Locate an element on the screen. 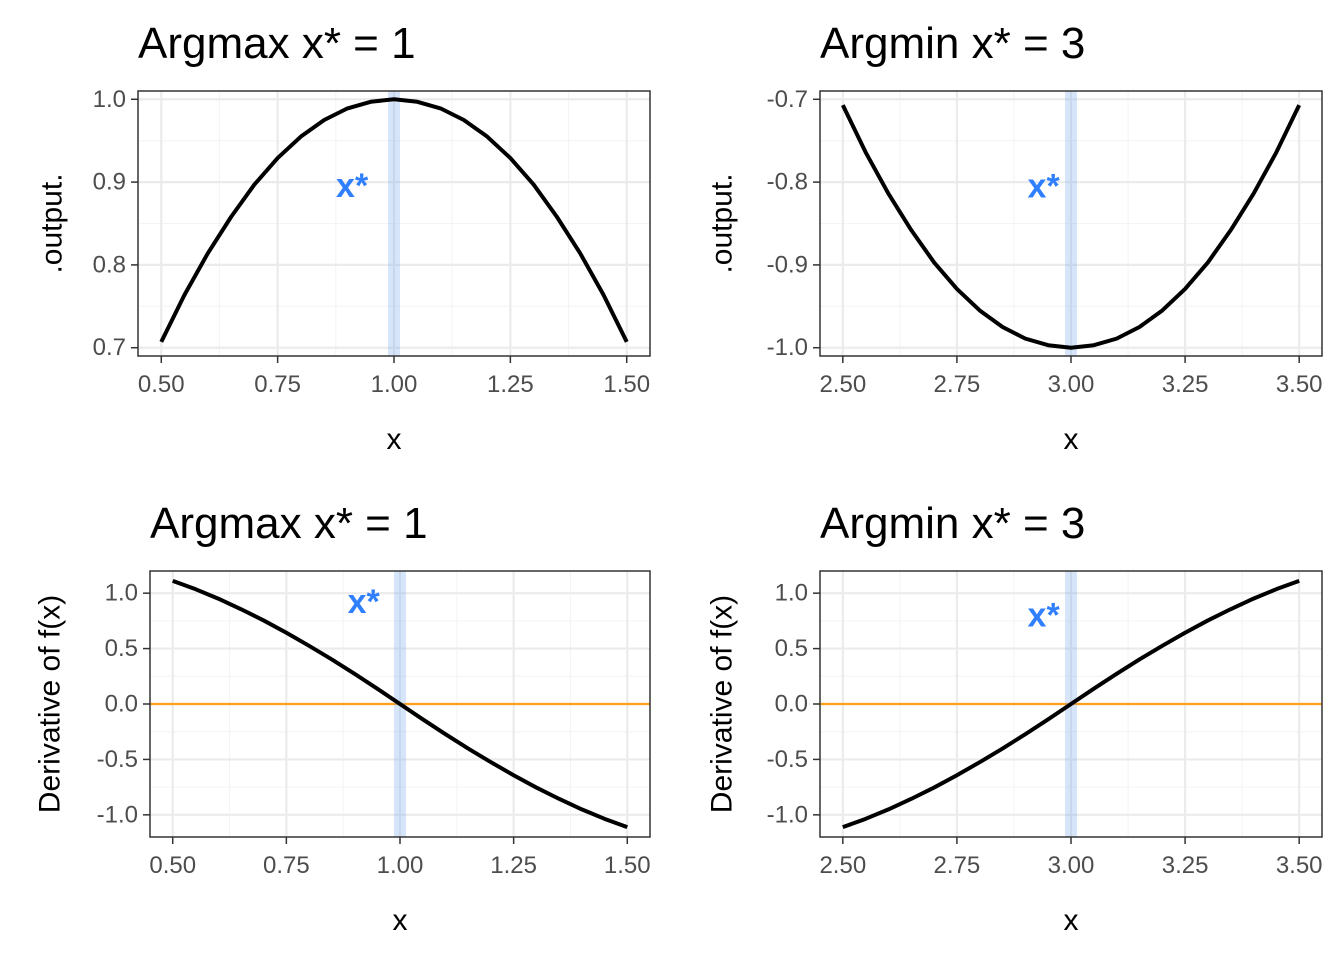 The width and height of the screenshot is (1344, 960). y-tick-label: 0.8 is located at coordinates (109, 264).